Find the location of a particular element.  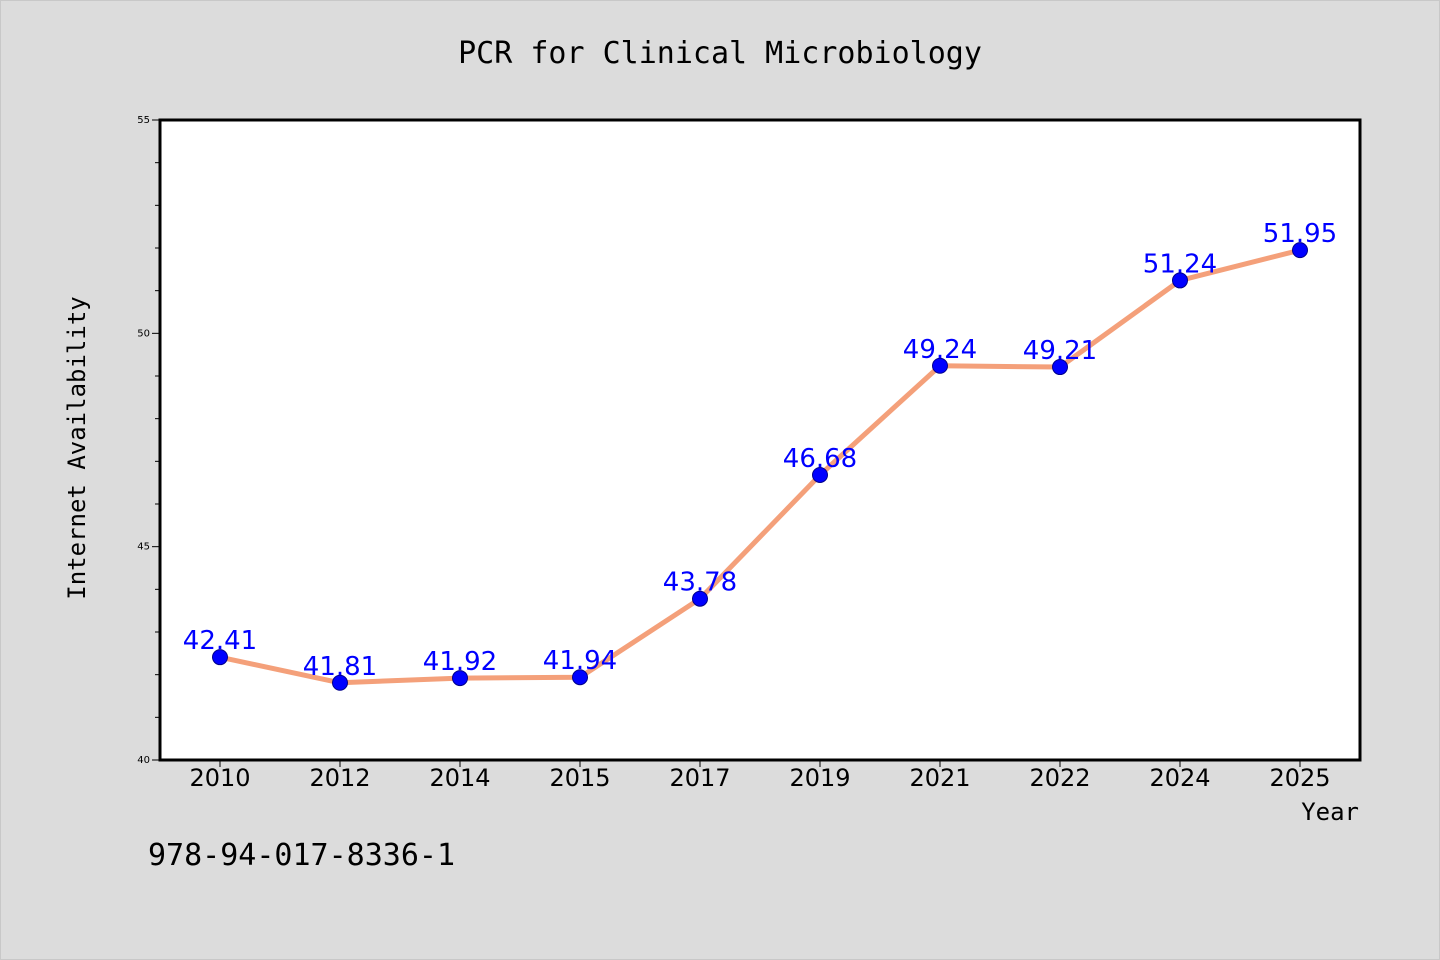

y-axis-label: Internet Availability is located at coordinates (77, 447).